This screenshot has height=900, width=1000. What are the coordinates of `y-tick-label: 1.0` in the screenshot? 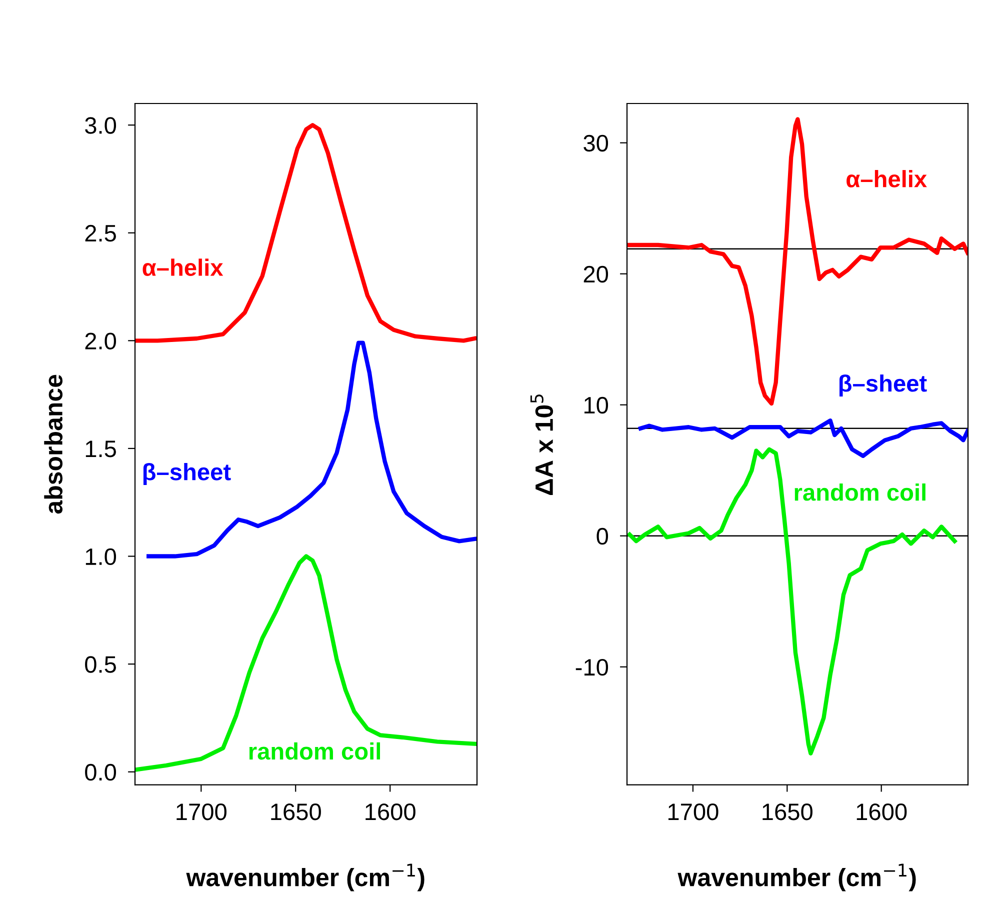 It's located at (101, 557).